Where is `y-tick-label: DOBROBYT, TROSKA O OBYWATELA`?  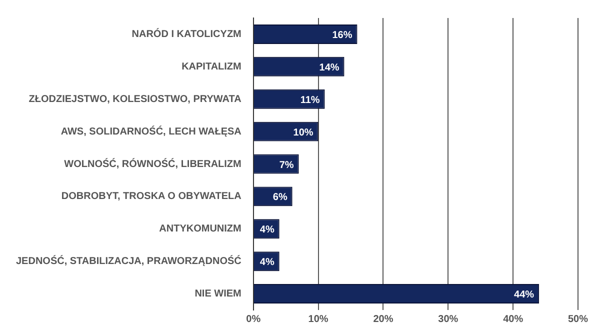 y-tick-label: DOBROBYT, TROSKA O OBYWATELA is located at coordinates (151, 196).